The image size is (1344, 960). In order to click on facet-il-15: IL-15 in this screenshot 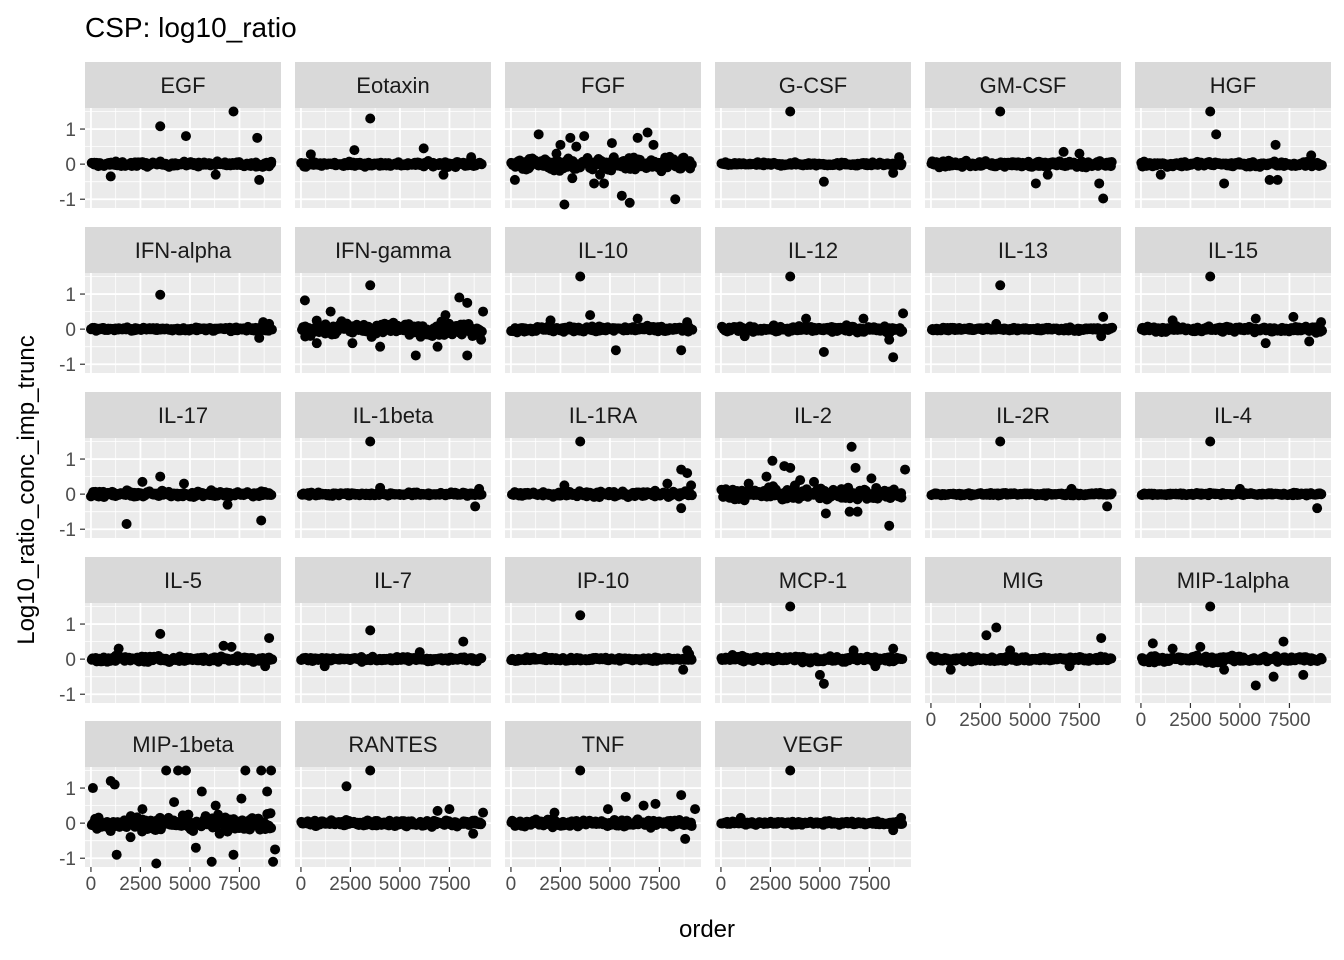, I will do `click(1233, 300)`.